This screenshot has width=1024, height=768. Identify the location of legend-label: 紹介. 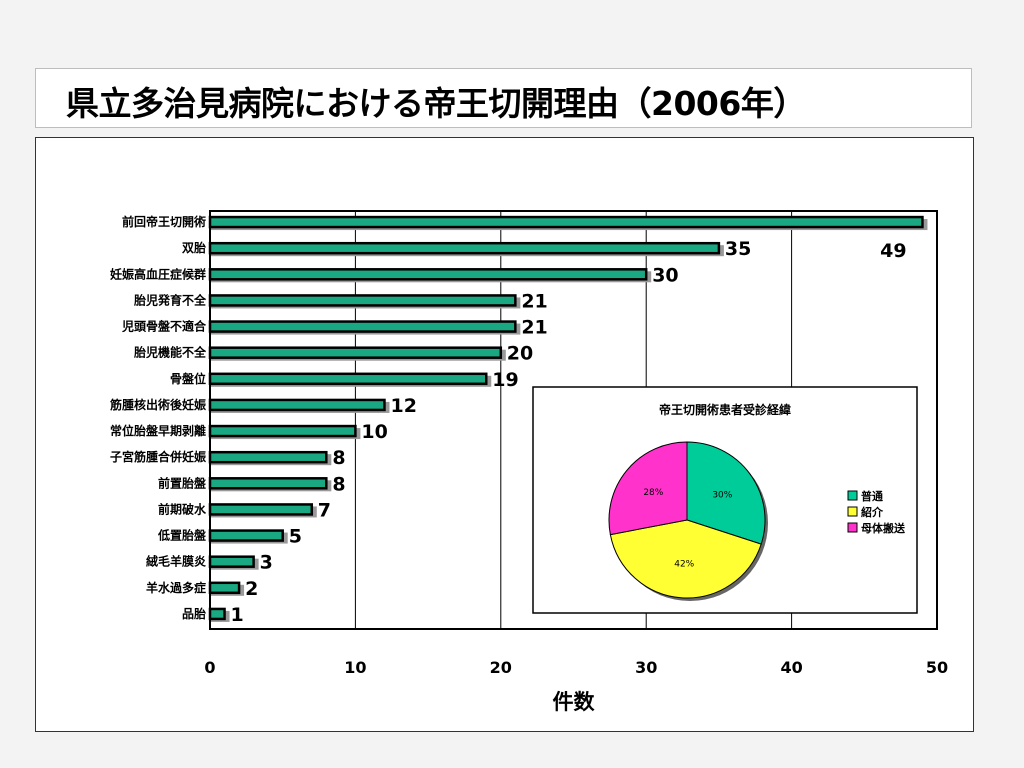
(872, 512).